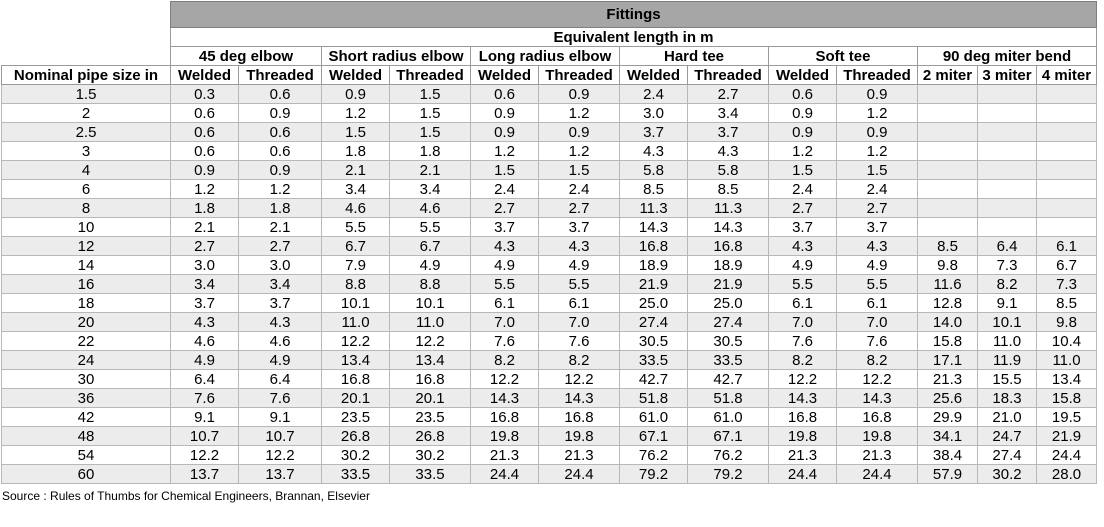 The height and width of the screenshot is (527, 1104). What do you see at coordinates (246, 56) in the screenshot?
I see `group-header: 45 deg elbow` at bounding box center [246, 56].